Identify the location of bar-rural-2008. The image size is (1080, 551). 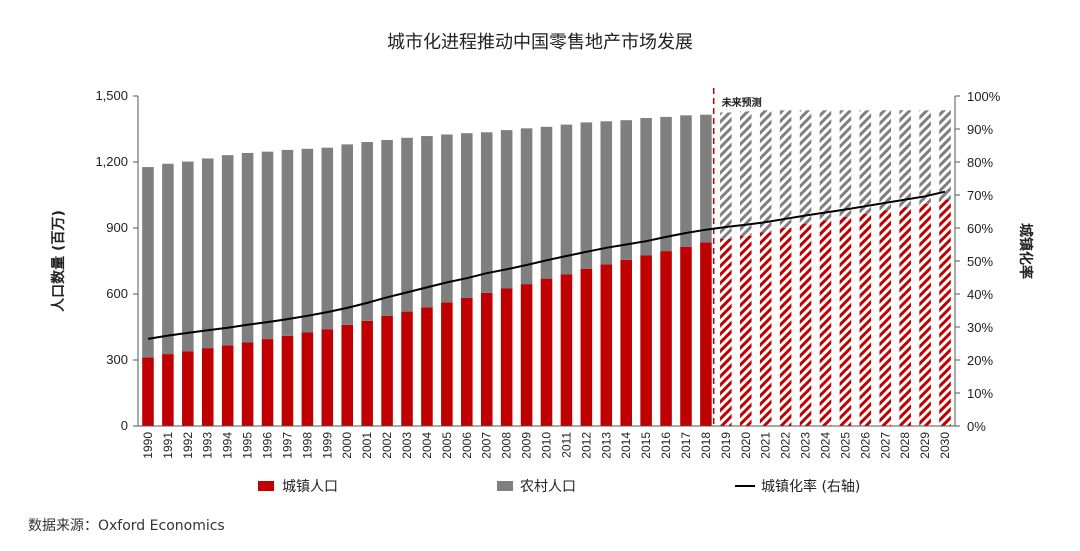
(506, 209).